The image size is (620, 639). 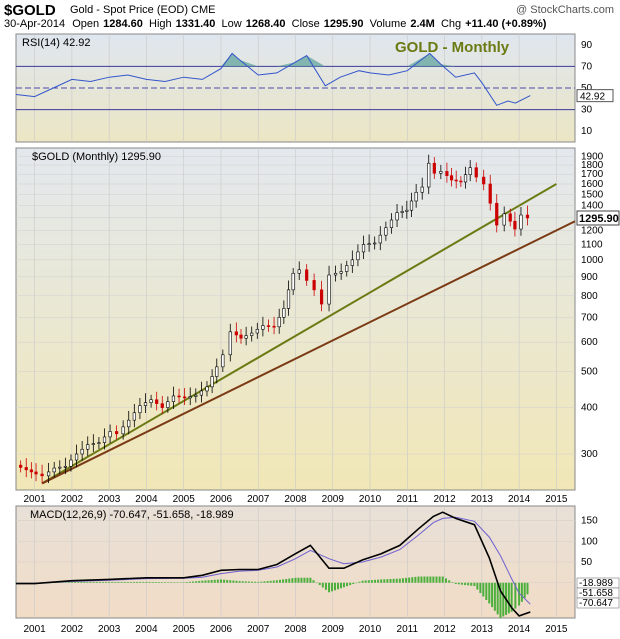 What do you see at coordinates (72, 499) in the screenshot?
I see `price-x-tick-label: 2002` at bounding box center [72, 499].